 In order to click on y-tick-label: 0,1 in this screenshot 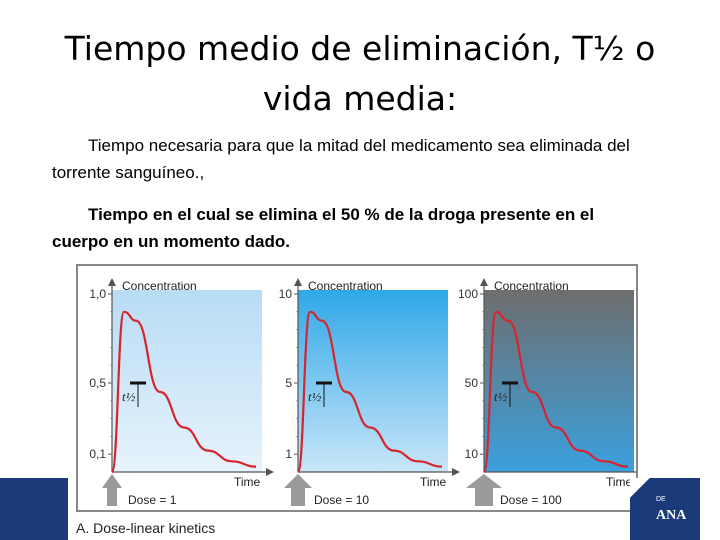, I will do `click(97, 454)`.